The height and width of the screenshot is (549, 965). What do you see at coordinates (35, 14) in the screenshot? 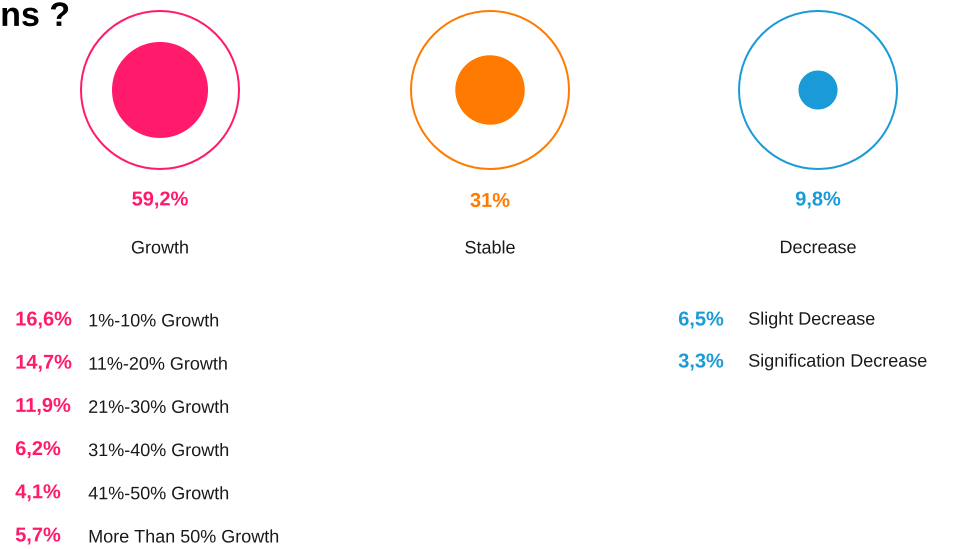
I see `text: ns ?` at bounding box center [35, 14].